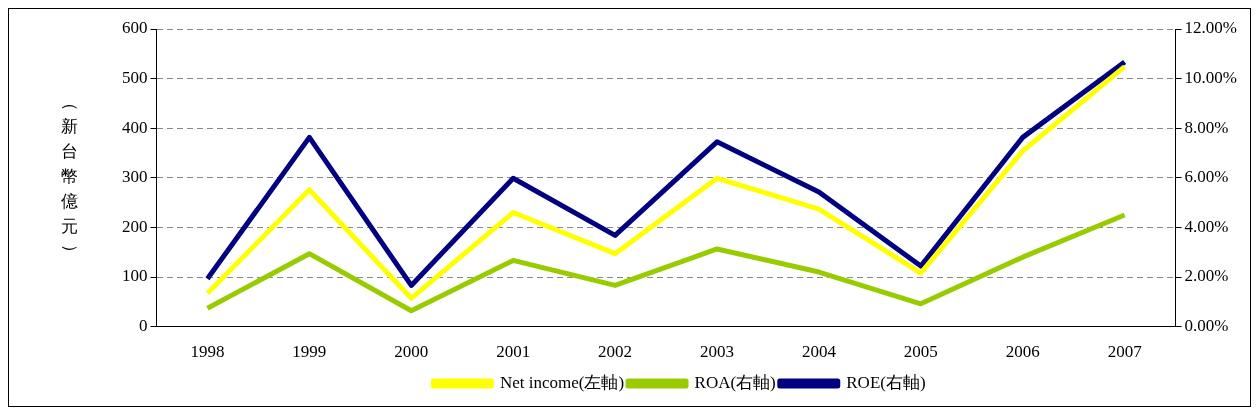  Describe the element at coordinates (135, 276) in the screenshot. I see `y-tick-label: 100` at that location.